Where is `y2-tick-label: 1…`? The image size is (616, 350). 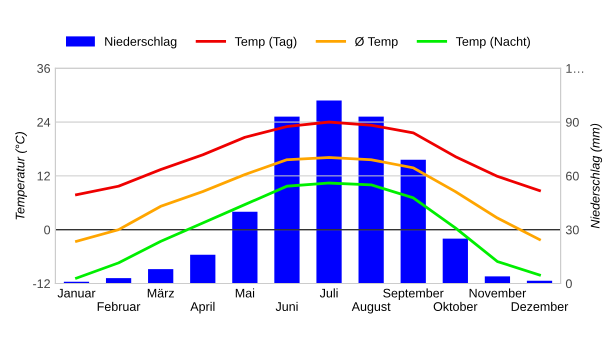 y2-tick-label: 1… is located at coordinates (575, 68).